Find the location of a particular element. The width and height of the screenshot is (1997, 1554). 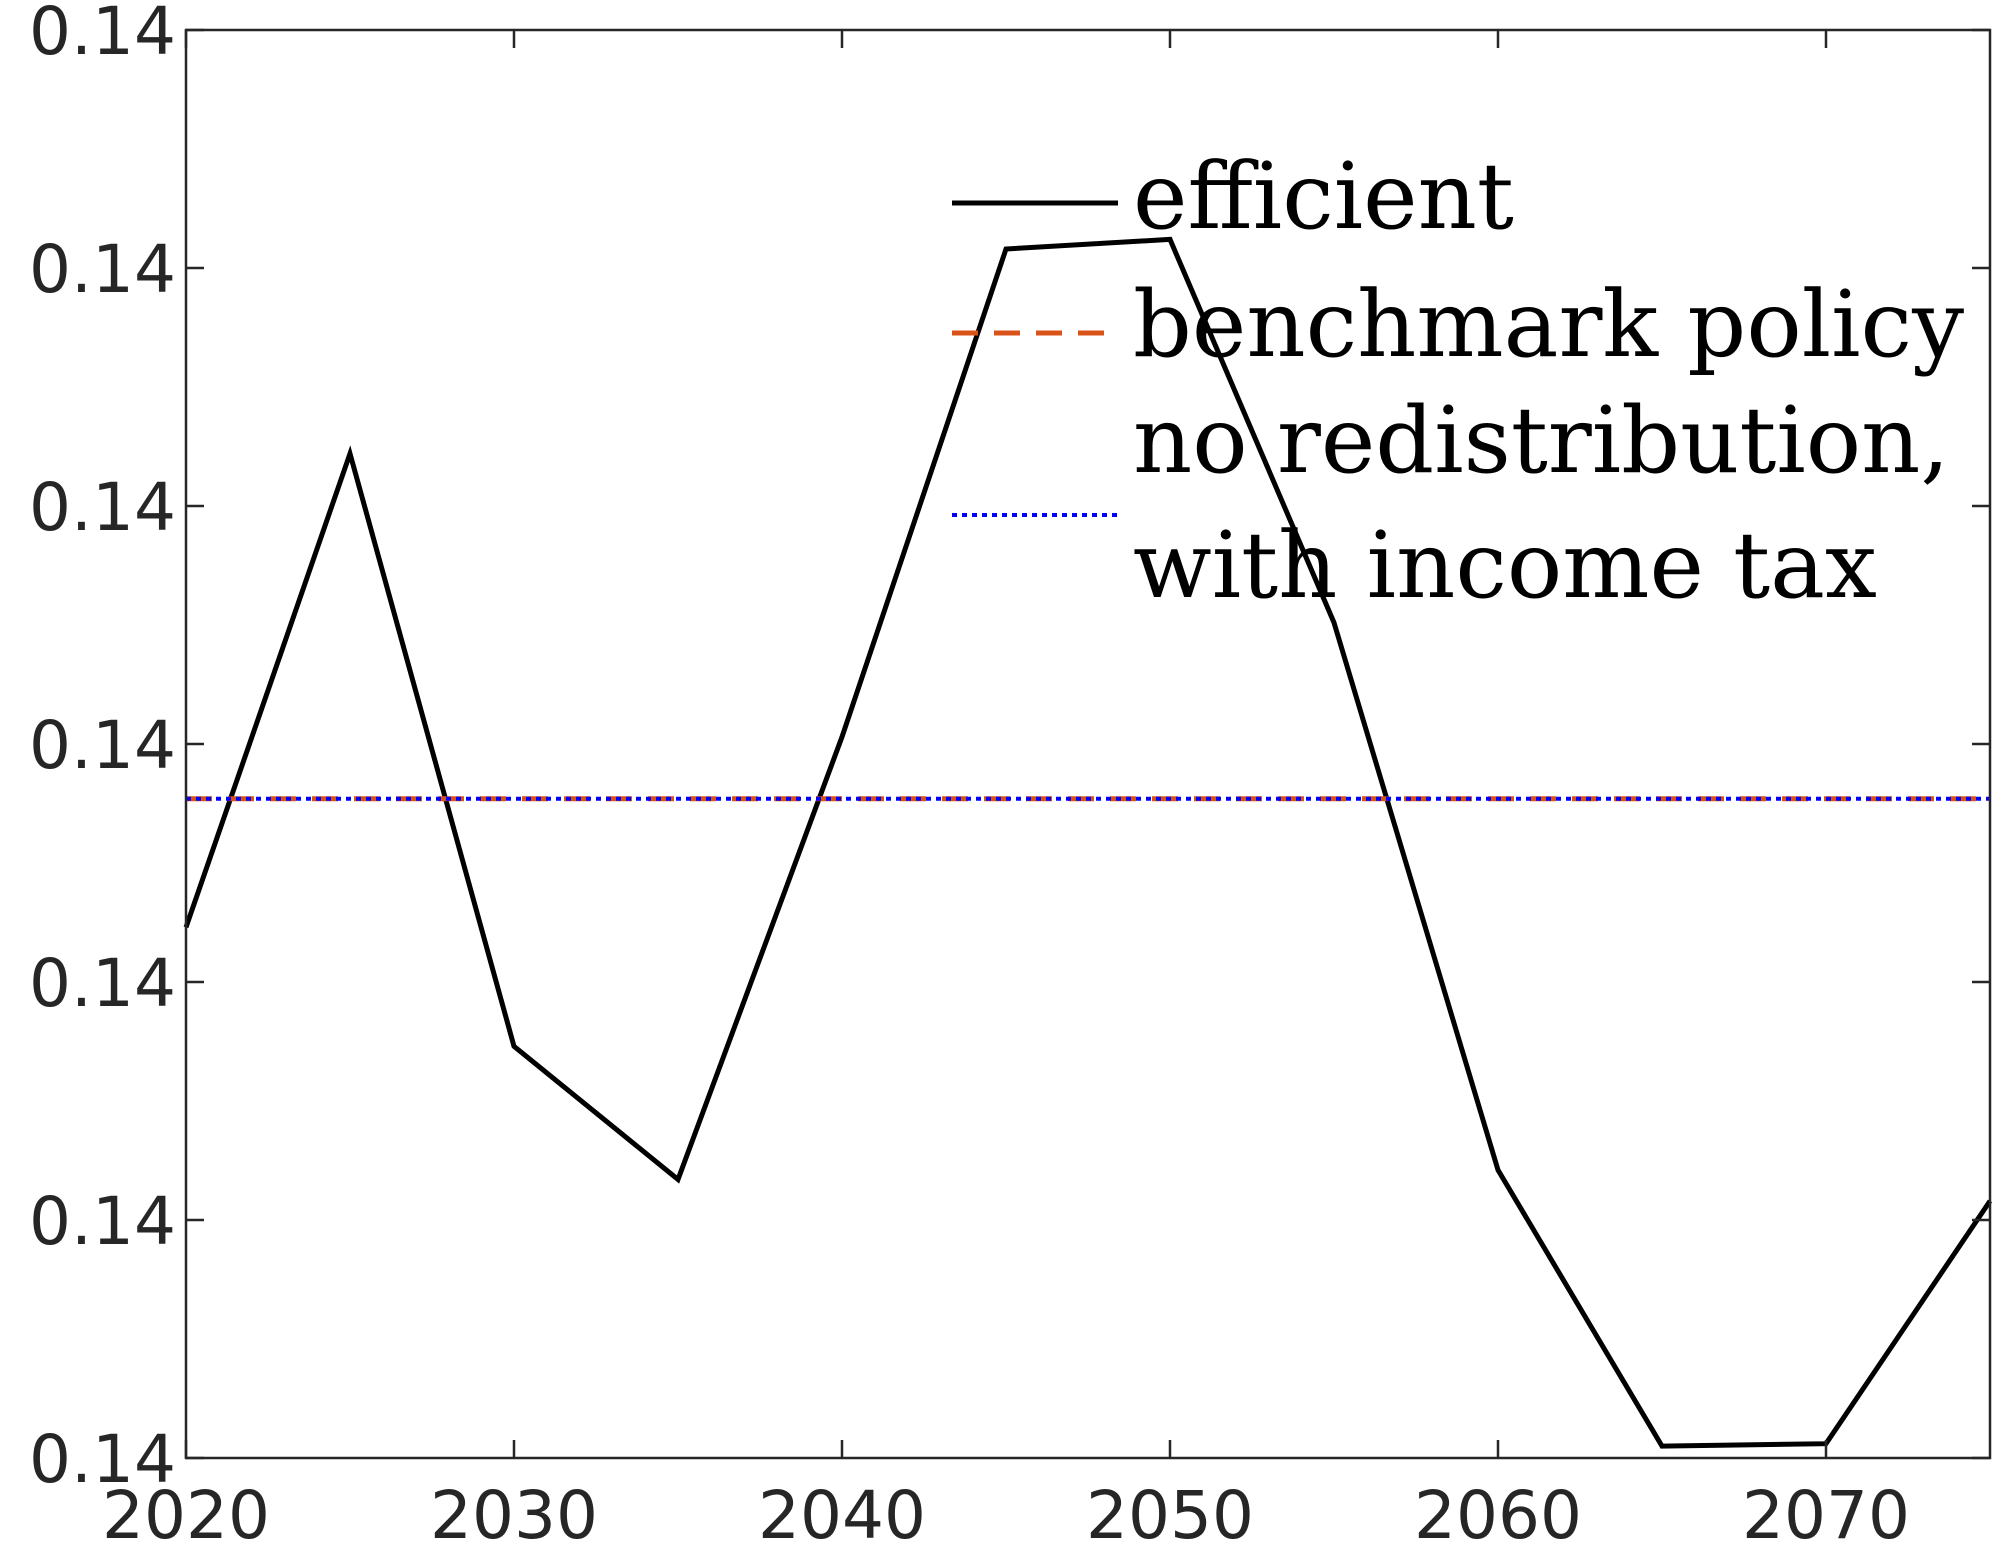

x-tick-label: 2020 is located at coordinates (186, 1515).